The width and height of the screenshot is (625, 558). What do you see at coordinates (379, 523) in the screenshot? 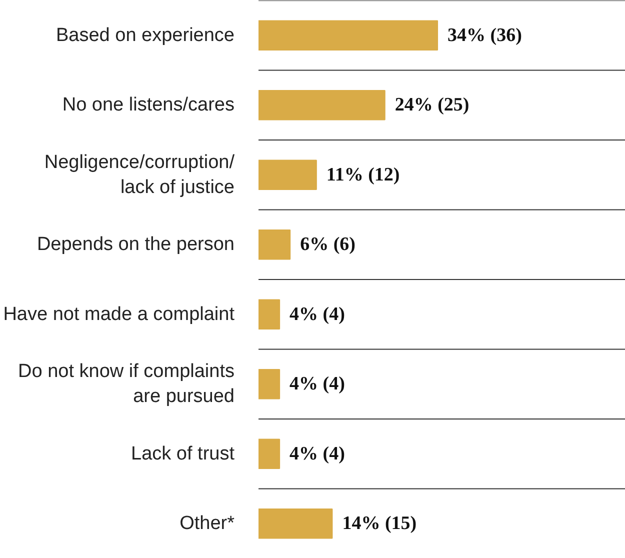
I see `data-label: 14% (15)` at bounding box center [379, 523].